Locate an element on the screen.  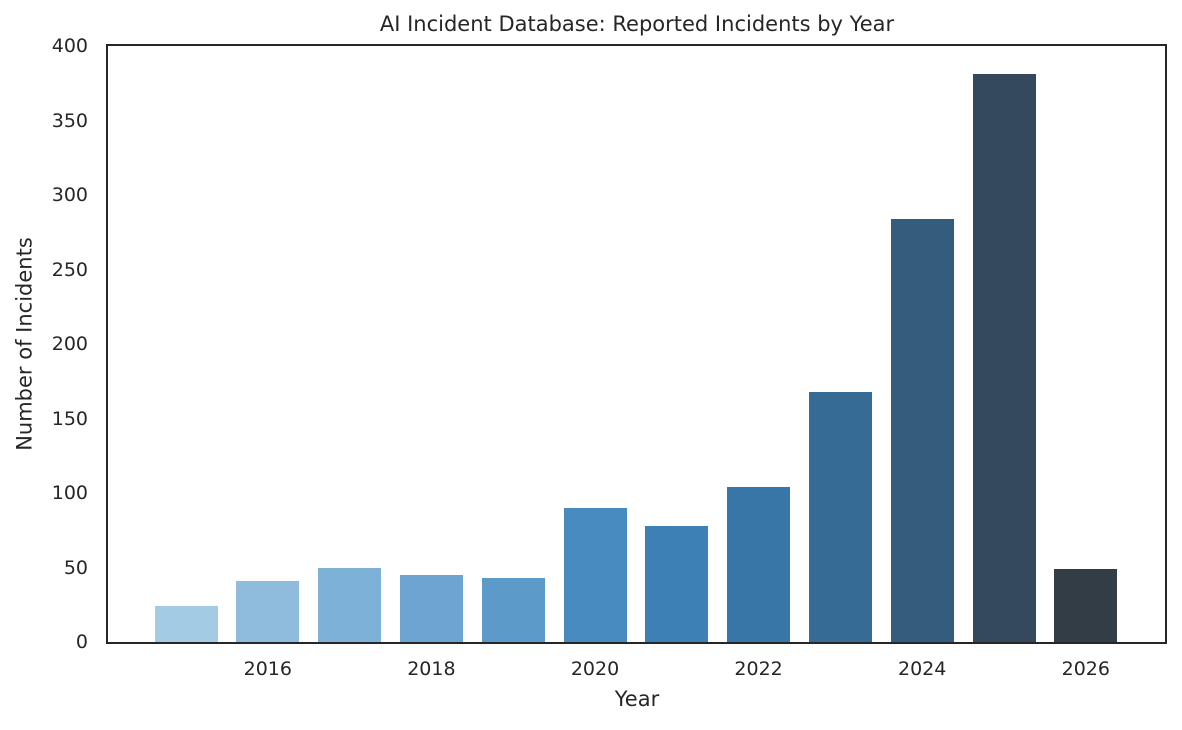
y-tick-label: 100 is located at coordinates (69, 493).